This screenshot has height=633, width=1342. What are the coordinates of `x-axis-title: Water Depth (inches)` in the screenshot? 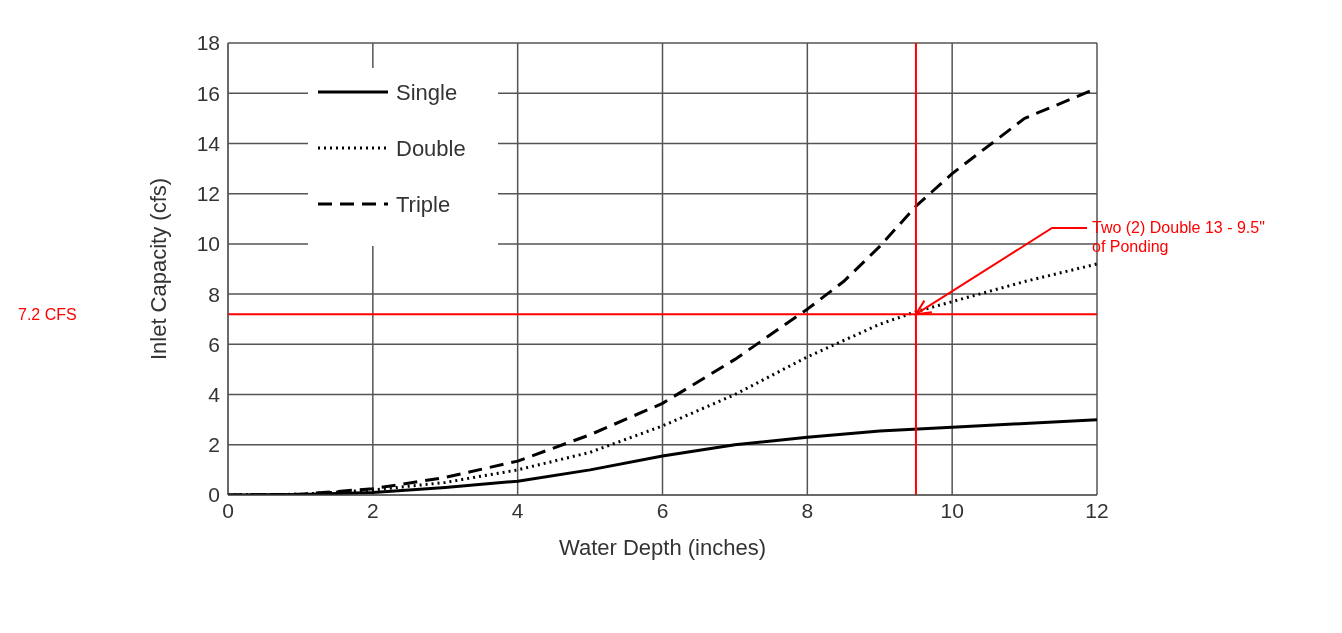 It's located at (662, 547).